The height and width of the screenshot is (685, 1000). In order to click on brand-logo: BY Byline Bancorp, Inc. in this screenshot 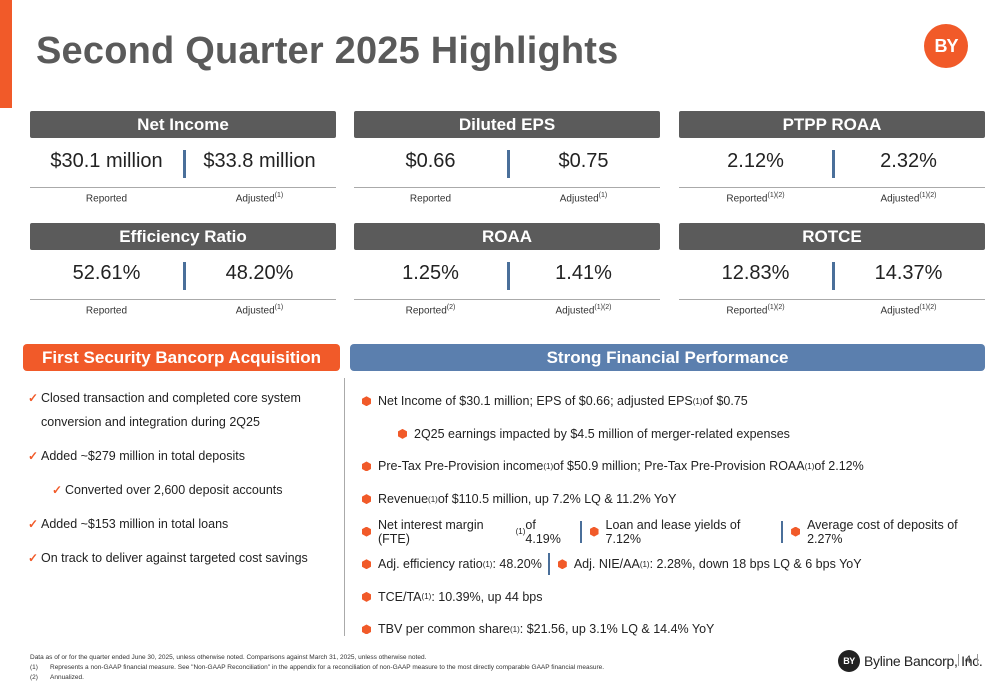, I will do `click(910, 661)`.